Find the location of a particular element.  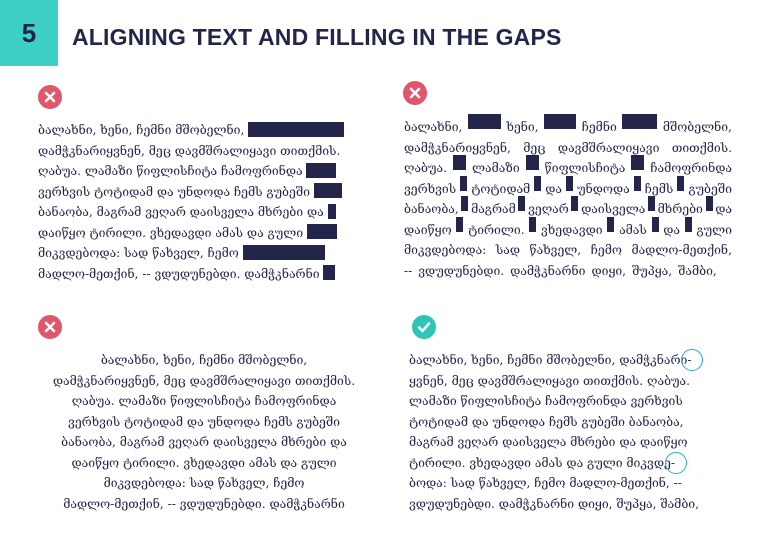

word: დავმშრალიყავი is located at coordinates (608, 147).